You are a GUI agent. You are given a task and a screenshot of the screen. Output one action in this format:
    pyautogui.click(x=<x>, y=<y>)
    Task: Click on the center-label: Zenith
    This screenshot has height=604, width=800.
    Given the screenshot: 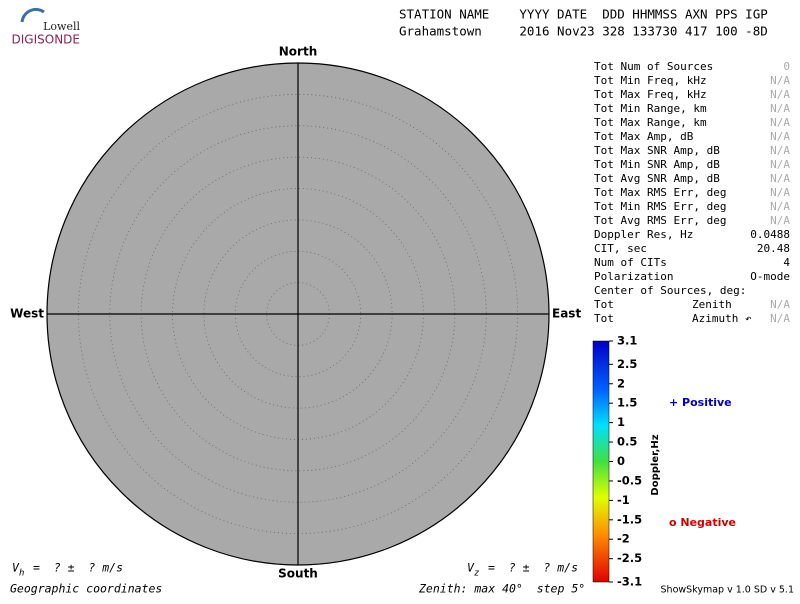 What is the action you would take?
    pyautogui.click(x=712, y=304)
    